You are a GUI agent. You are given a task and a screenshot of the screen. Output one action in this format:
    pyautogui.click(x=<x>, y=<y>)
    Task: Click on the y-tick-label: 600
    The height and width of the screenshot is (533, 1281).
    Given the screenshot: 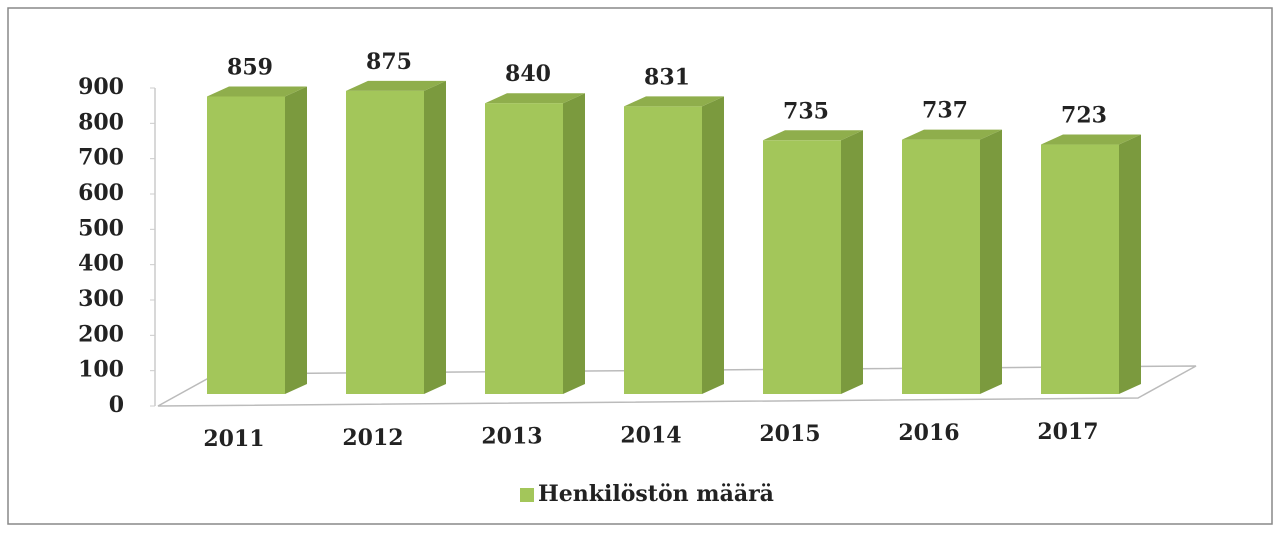 What is the action you would take?
    pyautogui.click(x=101, y=193)
    